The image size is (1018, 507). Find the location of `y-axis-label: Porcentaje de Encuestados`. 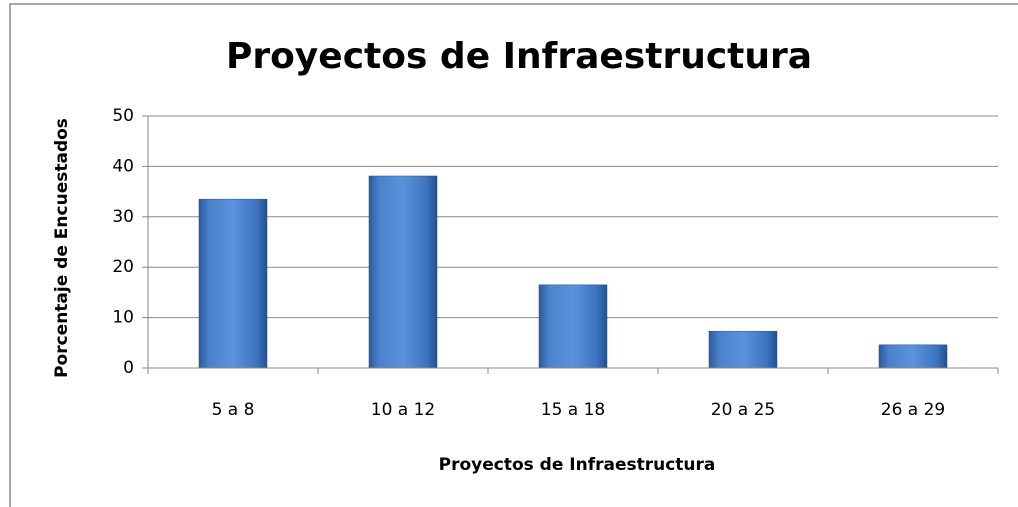

y-axis-label: Porcentaje de Encuestados is located at coordinates (62, 248).